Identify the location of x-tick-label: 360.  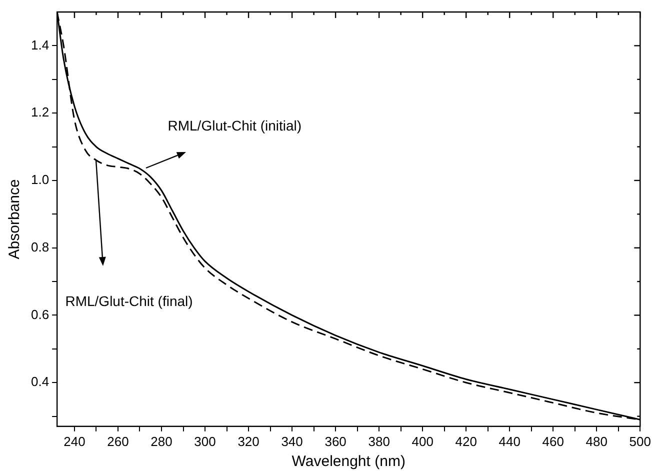
(335, 441).